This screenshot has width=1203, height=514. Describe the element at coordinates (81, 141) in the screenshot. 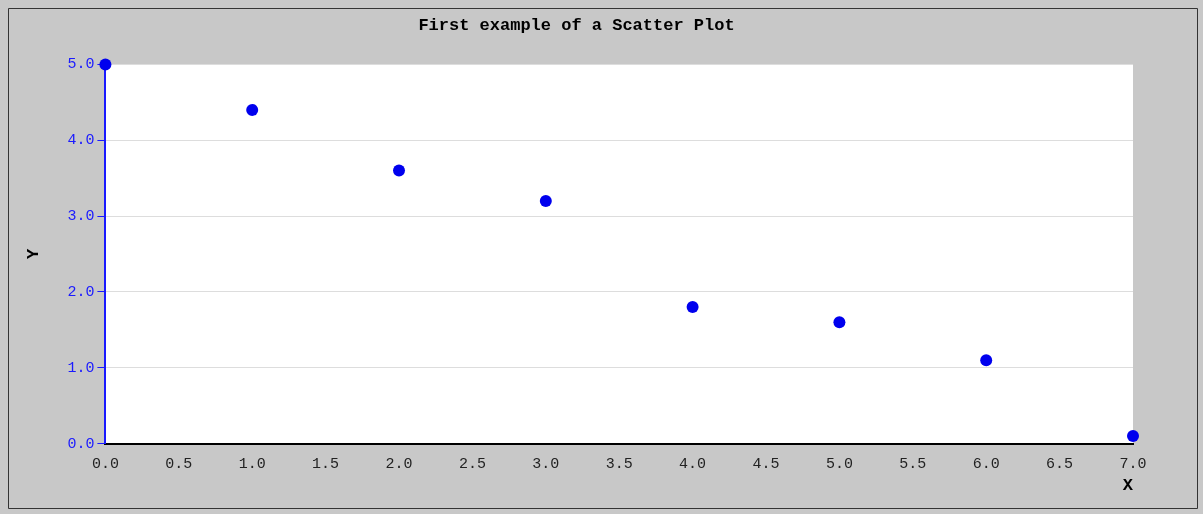

I see `y-tick-label: 4.0` at that location.